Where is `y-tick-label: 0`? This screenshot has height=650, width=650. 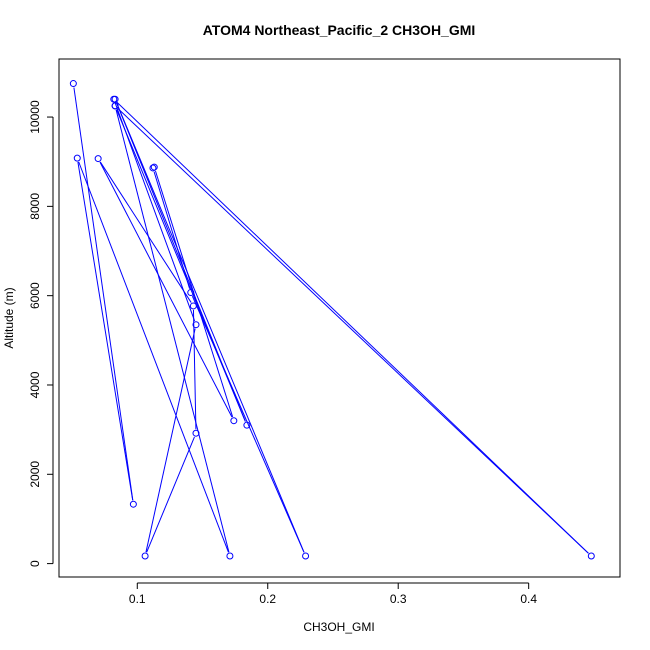
y-tick-label: 0 is located at coordinates (35, 563).